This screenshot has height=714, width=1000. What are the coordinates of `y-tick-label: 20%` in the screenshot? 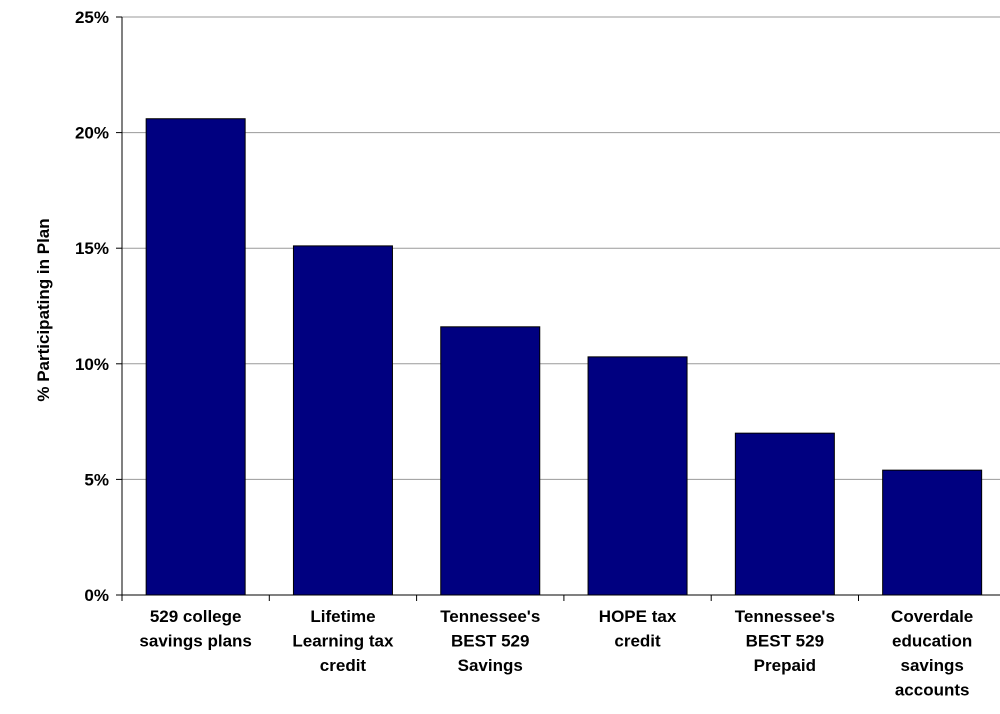 It's located at (92, 133).